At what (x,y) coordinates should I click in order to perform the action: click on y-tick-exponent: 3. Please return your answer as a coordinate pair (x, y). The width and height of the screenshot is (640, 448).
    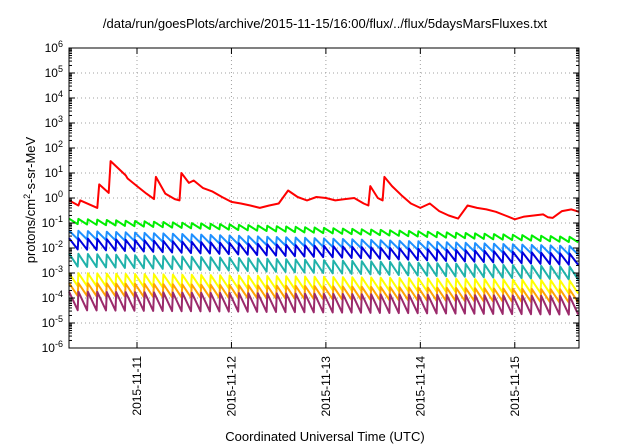
    Looking at the image, I should click on (60, 119).